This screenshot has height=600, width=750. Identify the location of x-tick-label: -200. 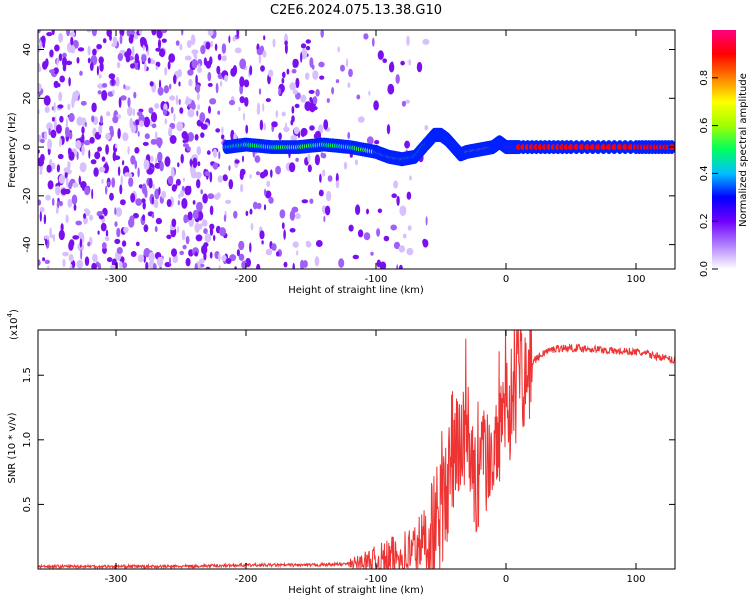
(246, 279).